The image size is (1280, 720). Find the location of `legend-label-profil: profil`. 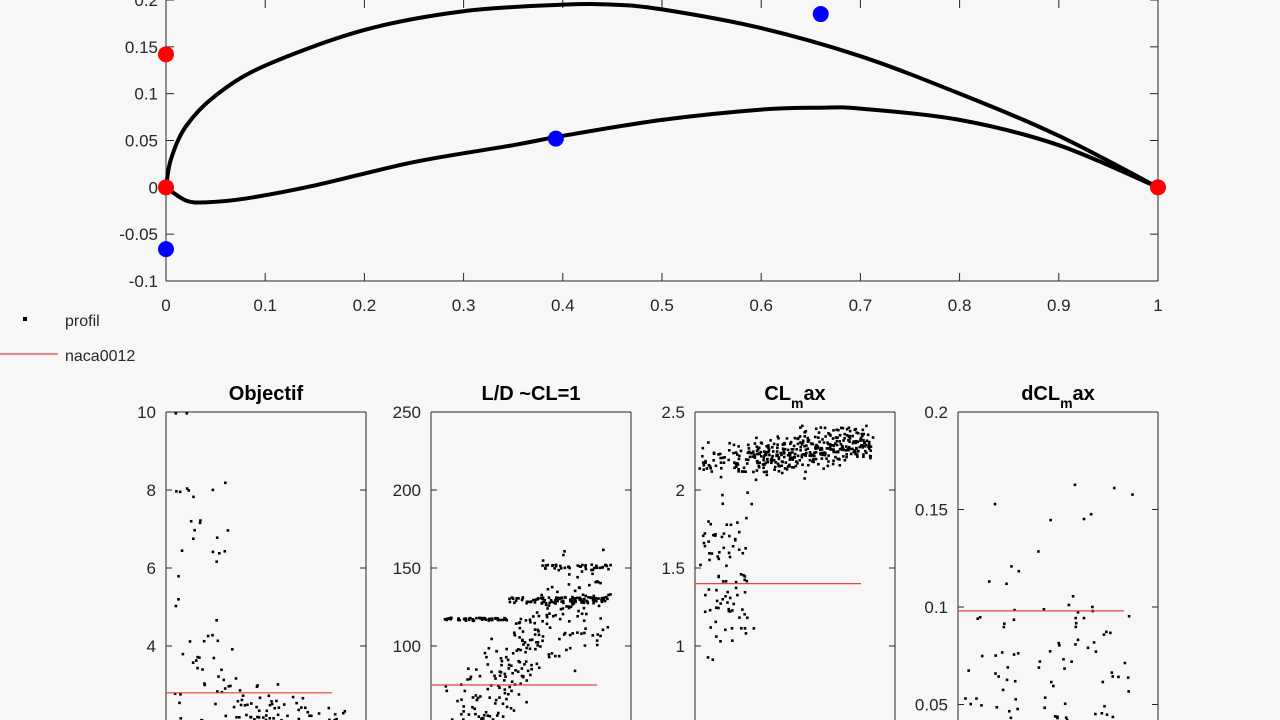

legend-label-profil: profil is located at coordinates (82, 321).